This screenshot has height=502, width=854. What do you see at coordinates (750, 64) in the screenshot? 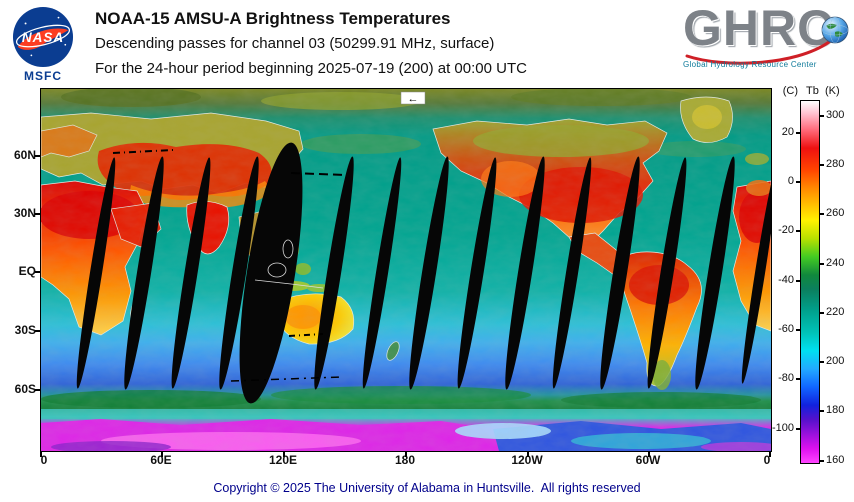
I see `ghrc-tagline: Global Hydrology Resource Center` at bounding box center [750, 64].